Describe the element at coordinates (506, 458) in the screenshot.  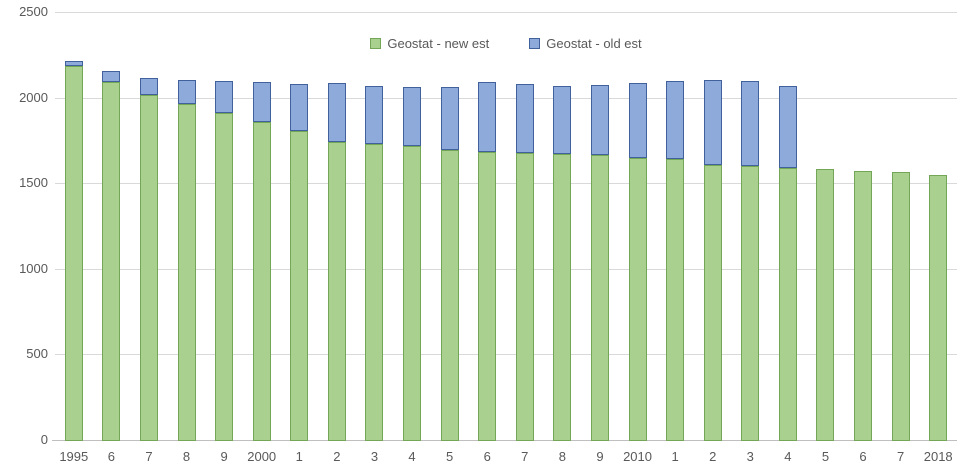
I see `x-axis: 1995 6 7 8 9 2000 1 2 3 4 5 6 7 8 9 2010 1 2 3 4 5 6 7 2018` at that location.